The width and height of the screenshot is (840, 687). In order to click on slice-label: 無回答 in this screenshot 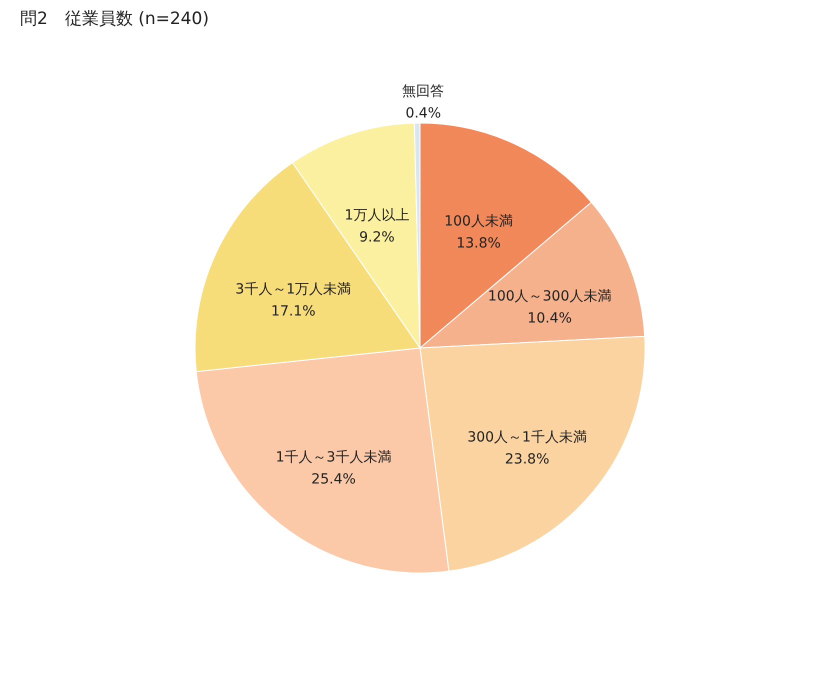, I will do `click(423, 92)`.